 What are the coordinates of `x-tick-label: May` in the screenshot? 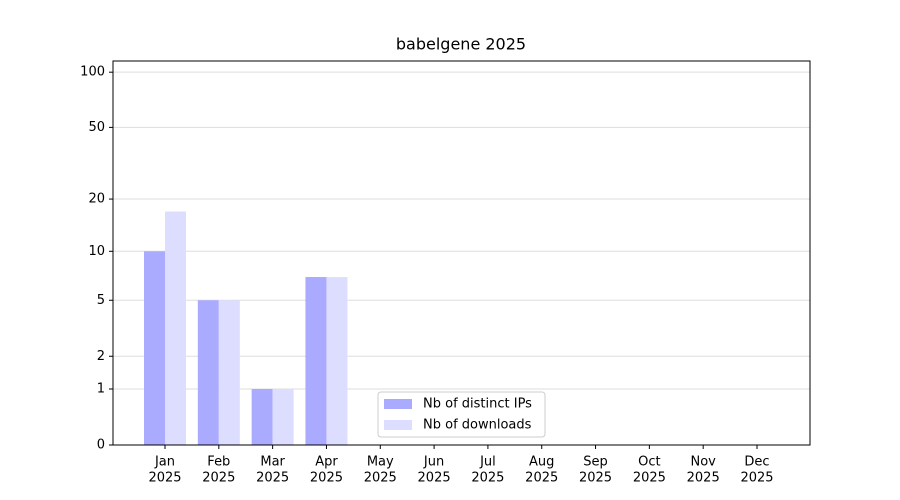 It's located at (380, 462).